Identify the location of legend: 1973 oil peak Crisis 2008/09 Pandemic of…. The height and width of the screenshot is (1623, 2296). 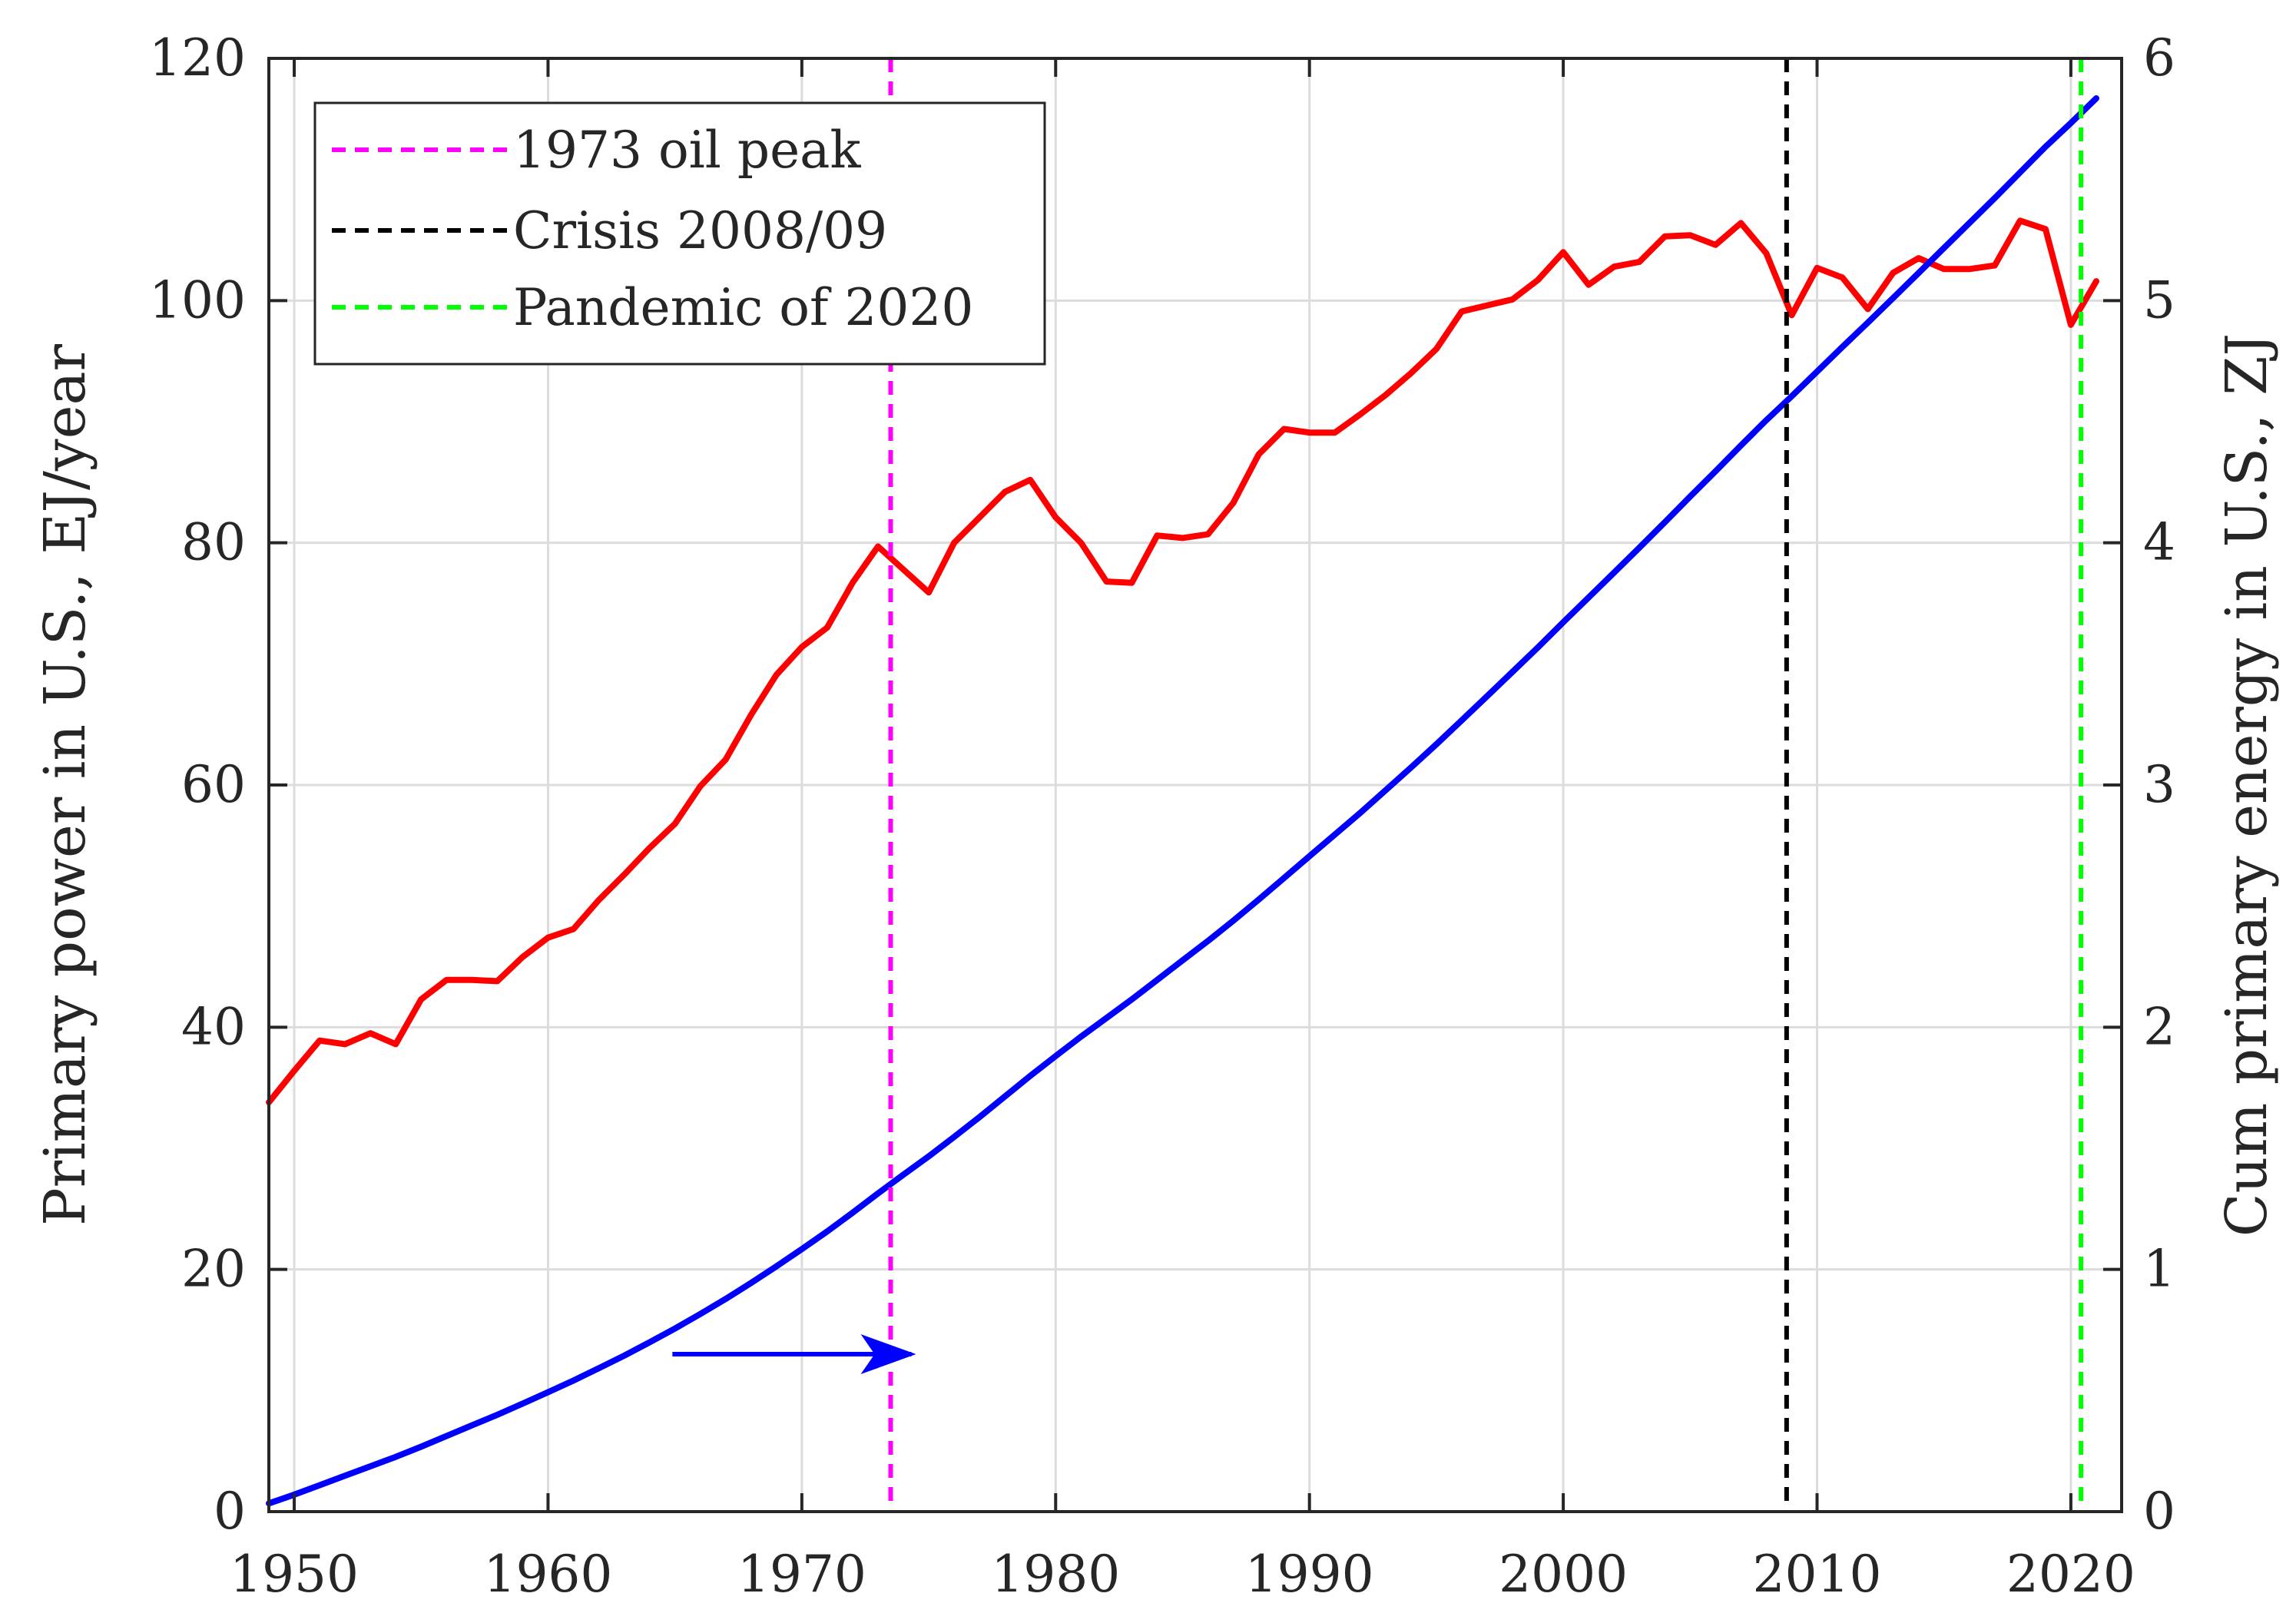
(679, 233).